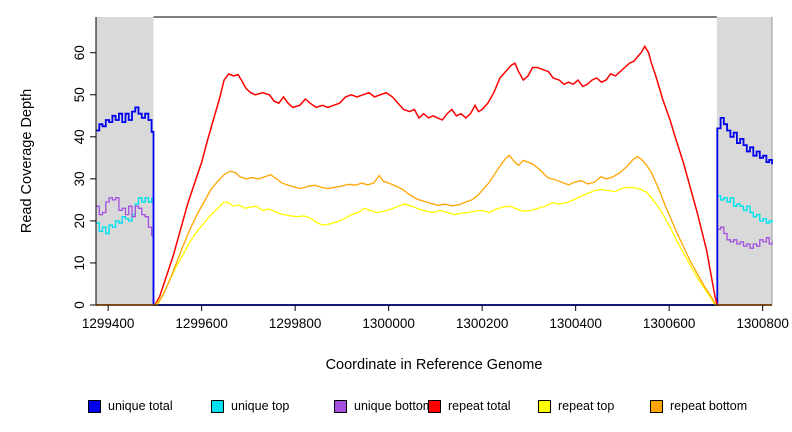 The image size is (792, 432). What do you see at coordinates (94, 406) in the screenshot?
I see `unique-total-swatch-icon` at bounding box center [94, 406].